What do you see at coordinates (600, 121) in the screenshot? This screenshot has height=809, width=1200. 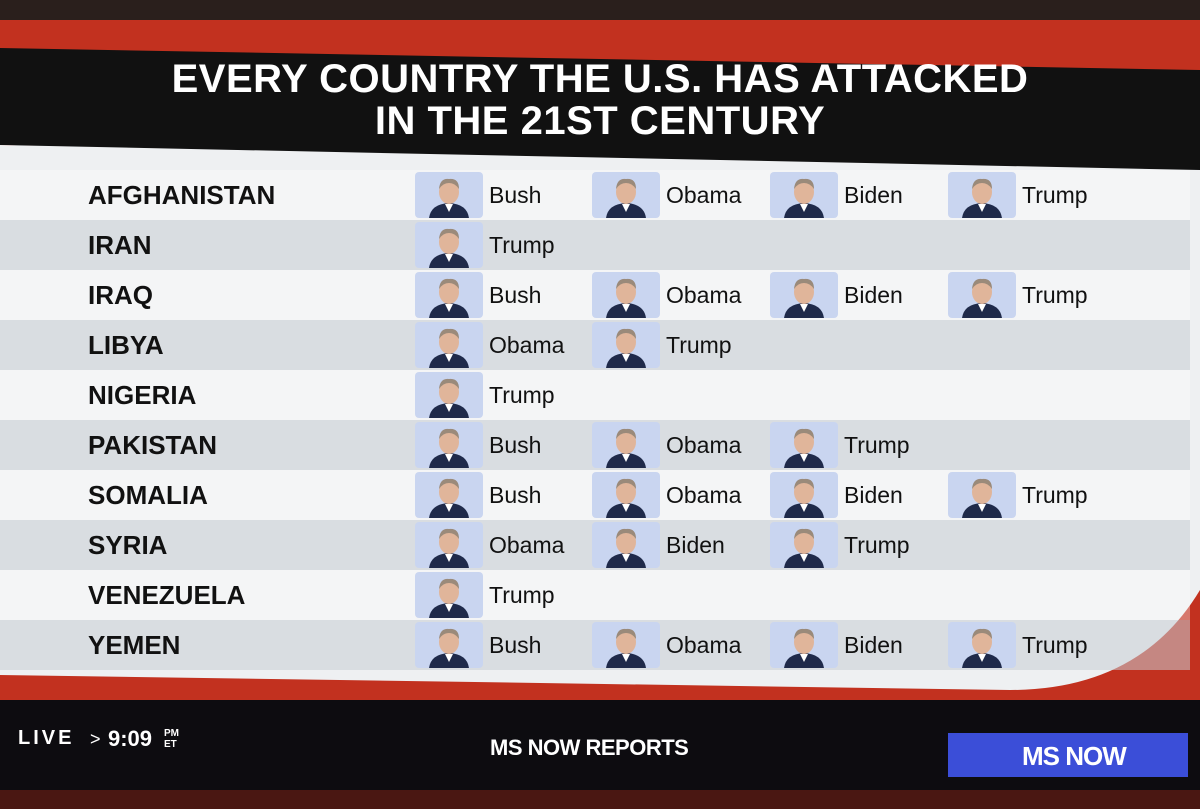 I see `title-line: IN THE 21ST CENTURY` at bounding box center [600, 121].